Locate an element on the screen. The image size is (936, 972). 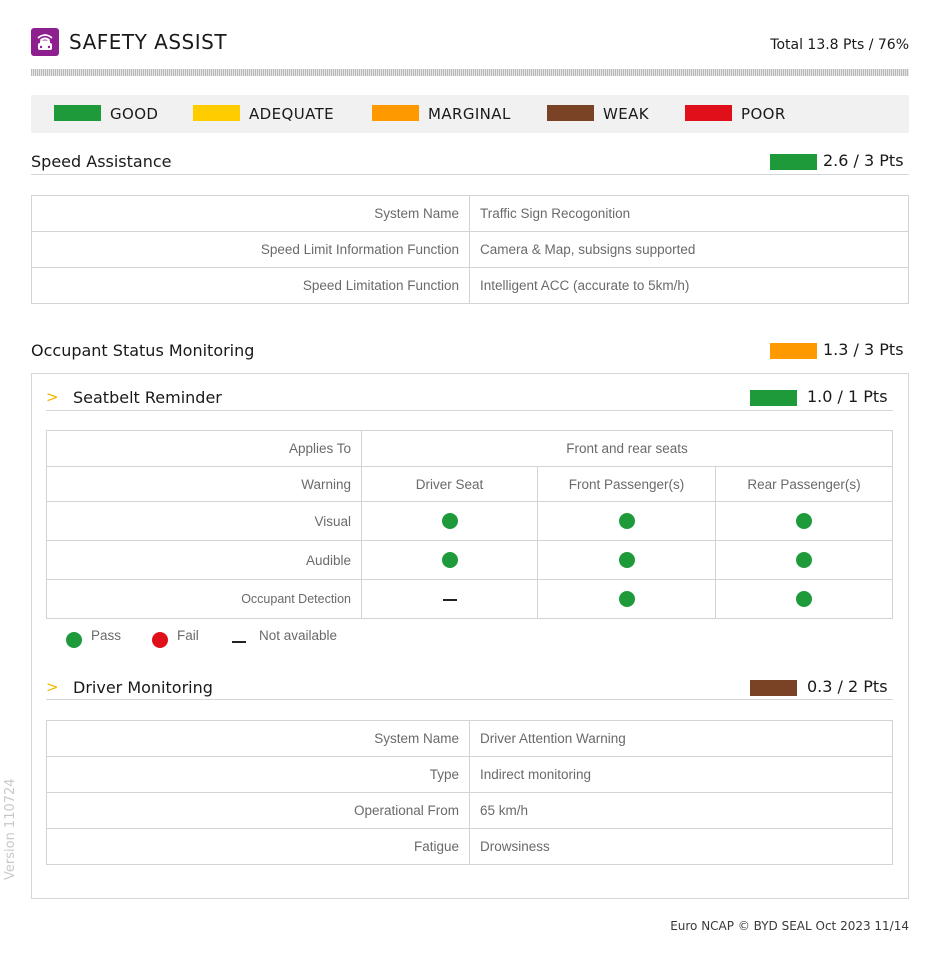
row-value: Intelligent ACC (accurate to 5km/h) is located at coordinates (689, 285).